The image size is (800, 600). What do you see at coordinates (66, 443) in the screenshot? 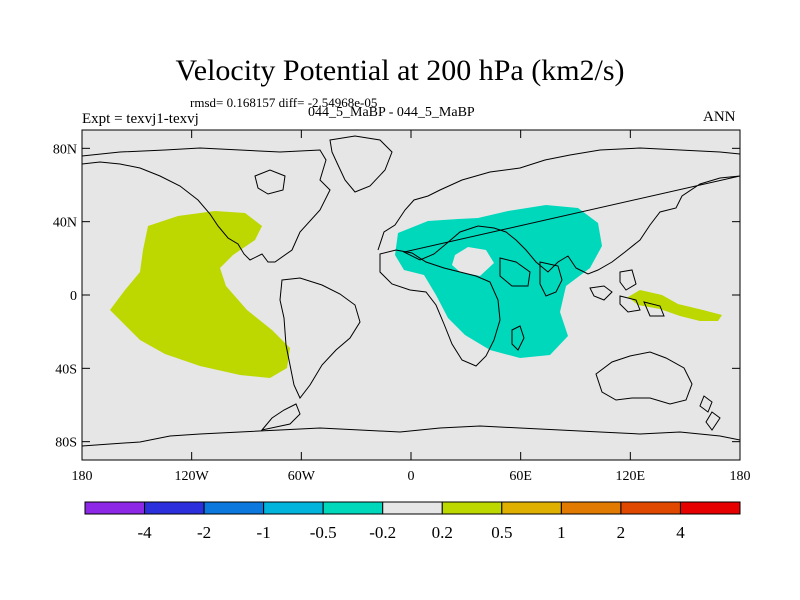
I see `lat-tick-label: 80S` at bounding box center [66, 443].